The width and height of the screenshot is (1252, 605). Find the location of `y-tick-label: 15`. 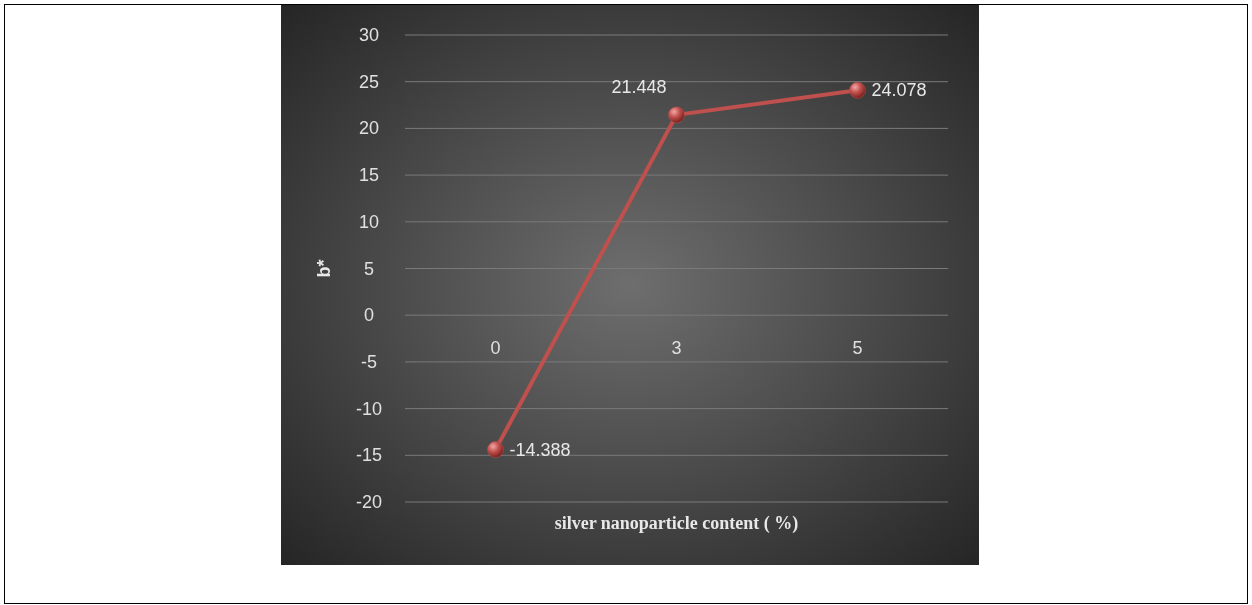

y-tick-label: 15 is located at coordinates (369, 175).